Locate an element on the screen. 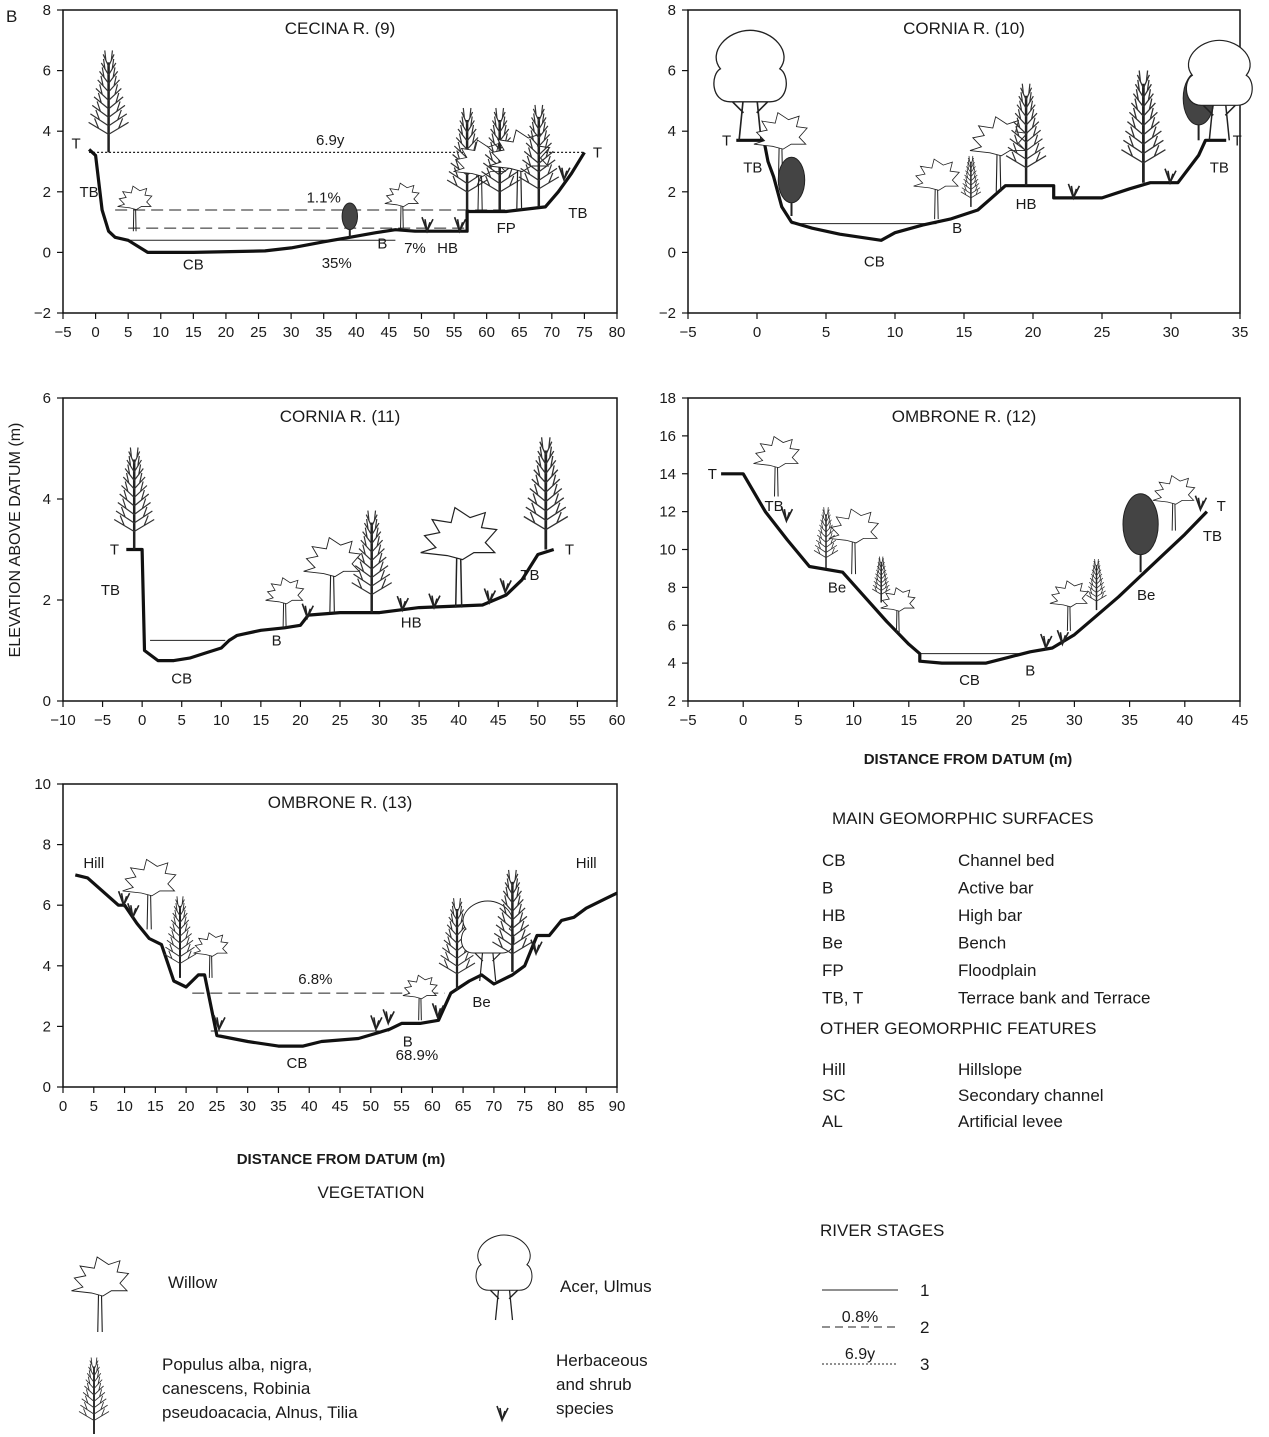 The image size is (1269, 1437). surface-label: Be is located at coordinates (481, 1002).